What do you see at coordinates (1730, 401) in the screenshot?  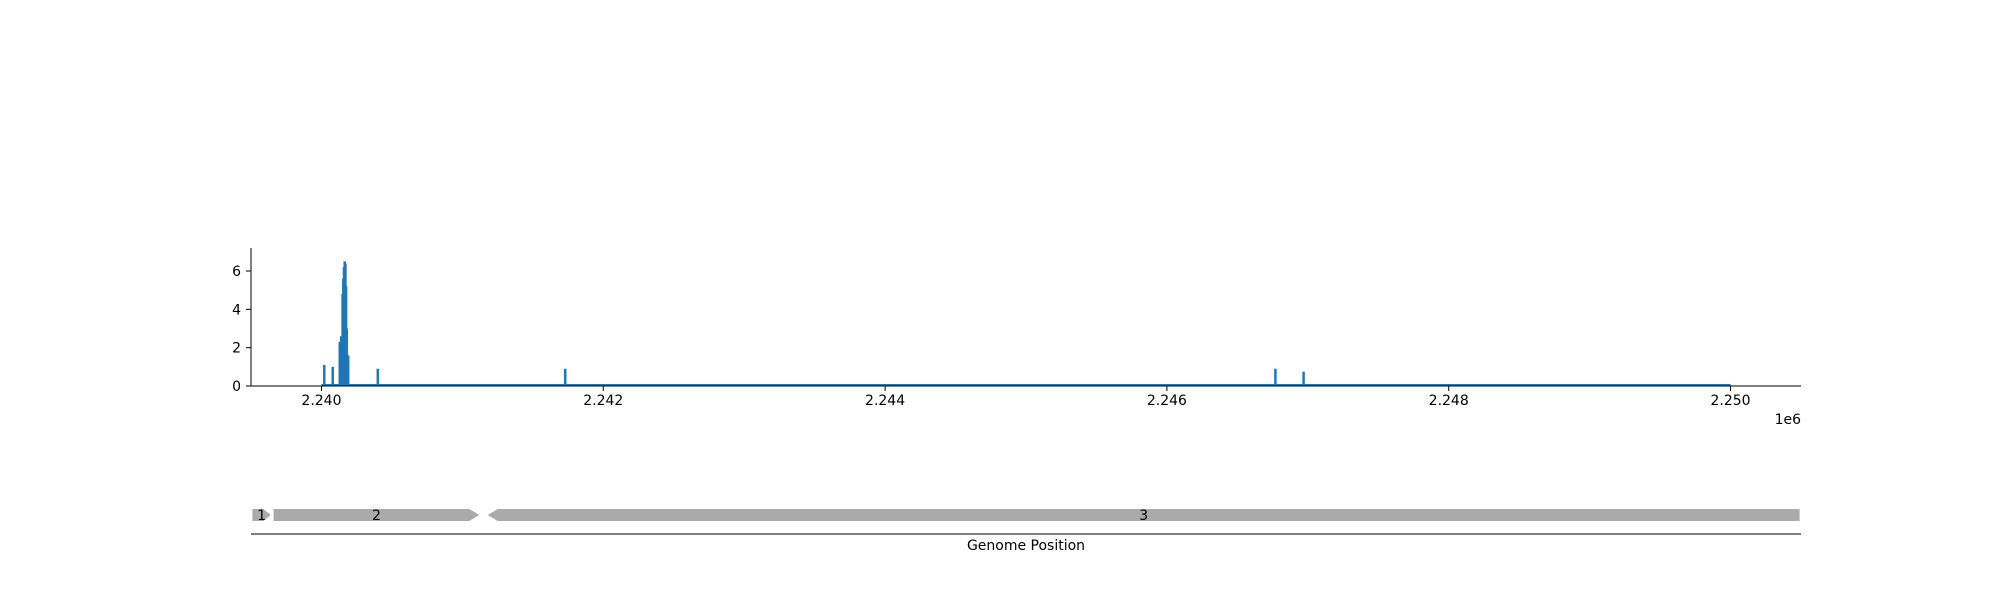 I see `x-tick-label: 2.250` at bounding box center [1730, 401].